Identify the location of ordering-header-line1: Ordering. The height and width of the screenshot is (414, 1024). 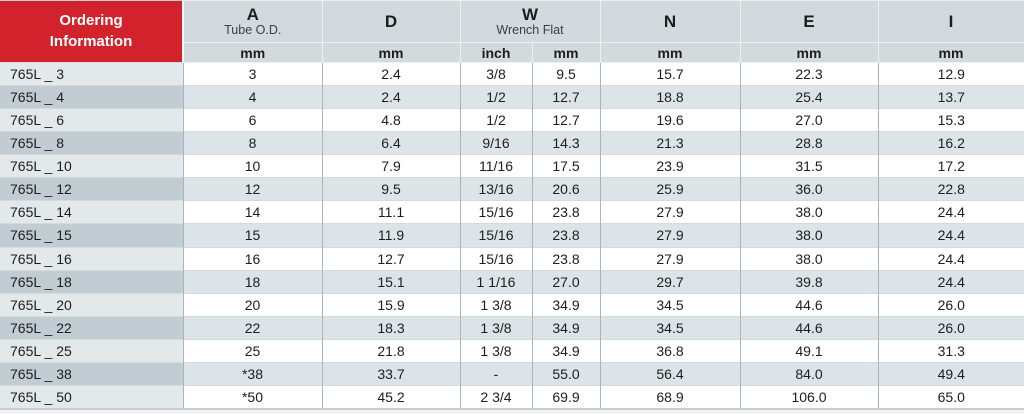
(91, 21).